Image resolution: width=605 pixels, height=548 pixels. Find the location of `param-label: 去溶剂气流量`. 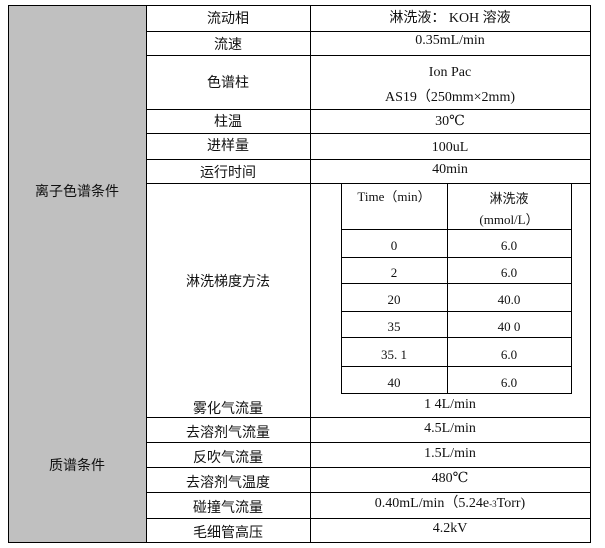

param-label: 去溶剂气流量 is located at coordinates (228, 432).